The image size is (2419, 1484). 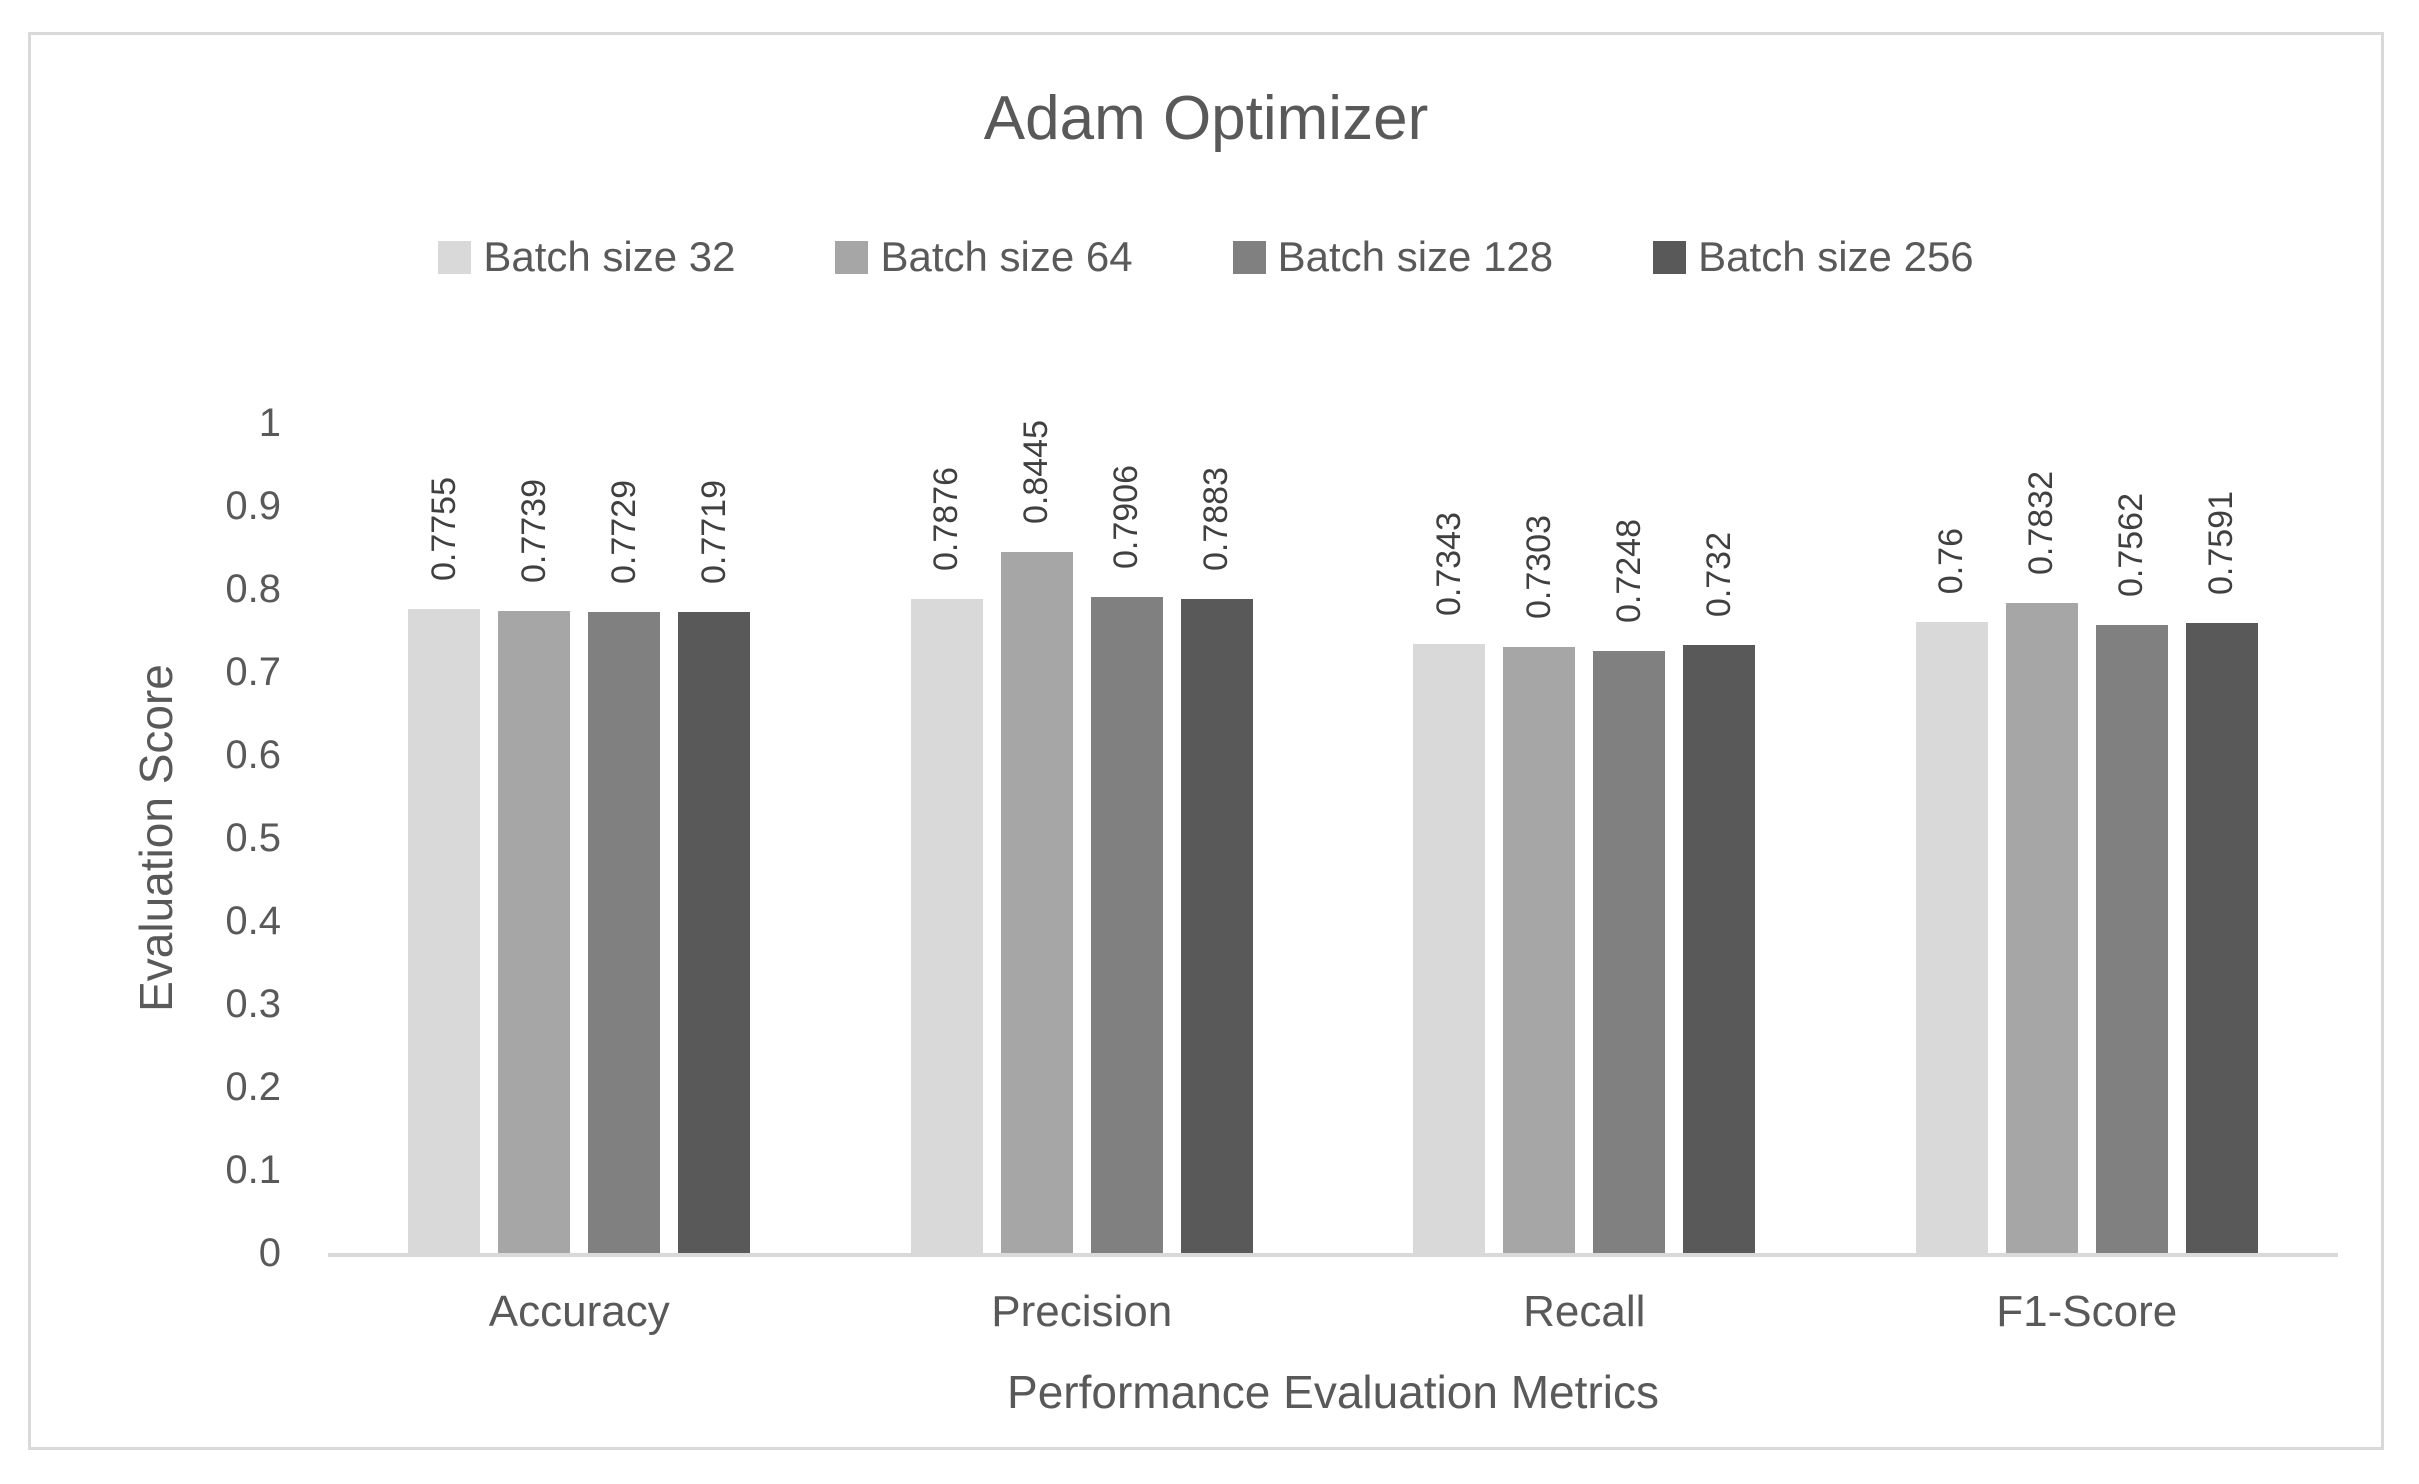 What do you see at coordinates (253, 1170) in the screenshot?
I see `y-tick-label: 0.1` at bounding box center [253, 1170].